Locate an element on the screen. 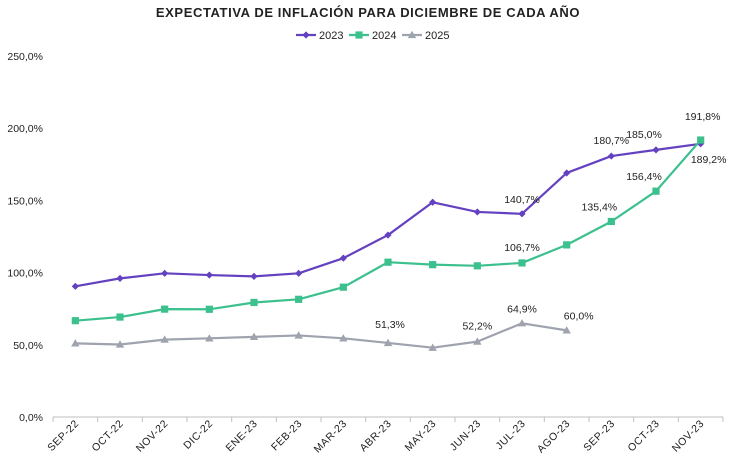 The height and width of the screenshot is (475, 735). y-tick-label: 200,0% is located at coordinates (25, 129).